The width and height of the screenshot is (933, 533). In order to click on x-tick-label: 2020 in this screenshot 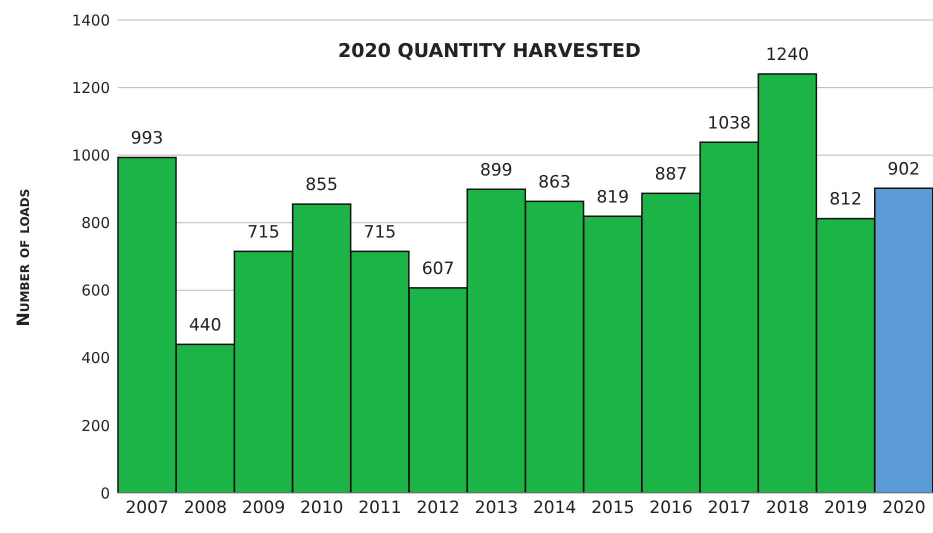, I will do `click(904, 508)`.